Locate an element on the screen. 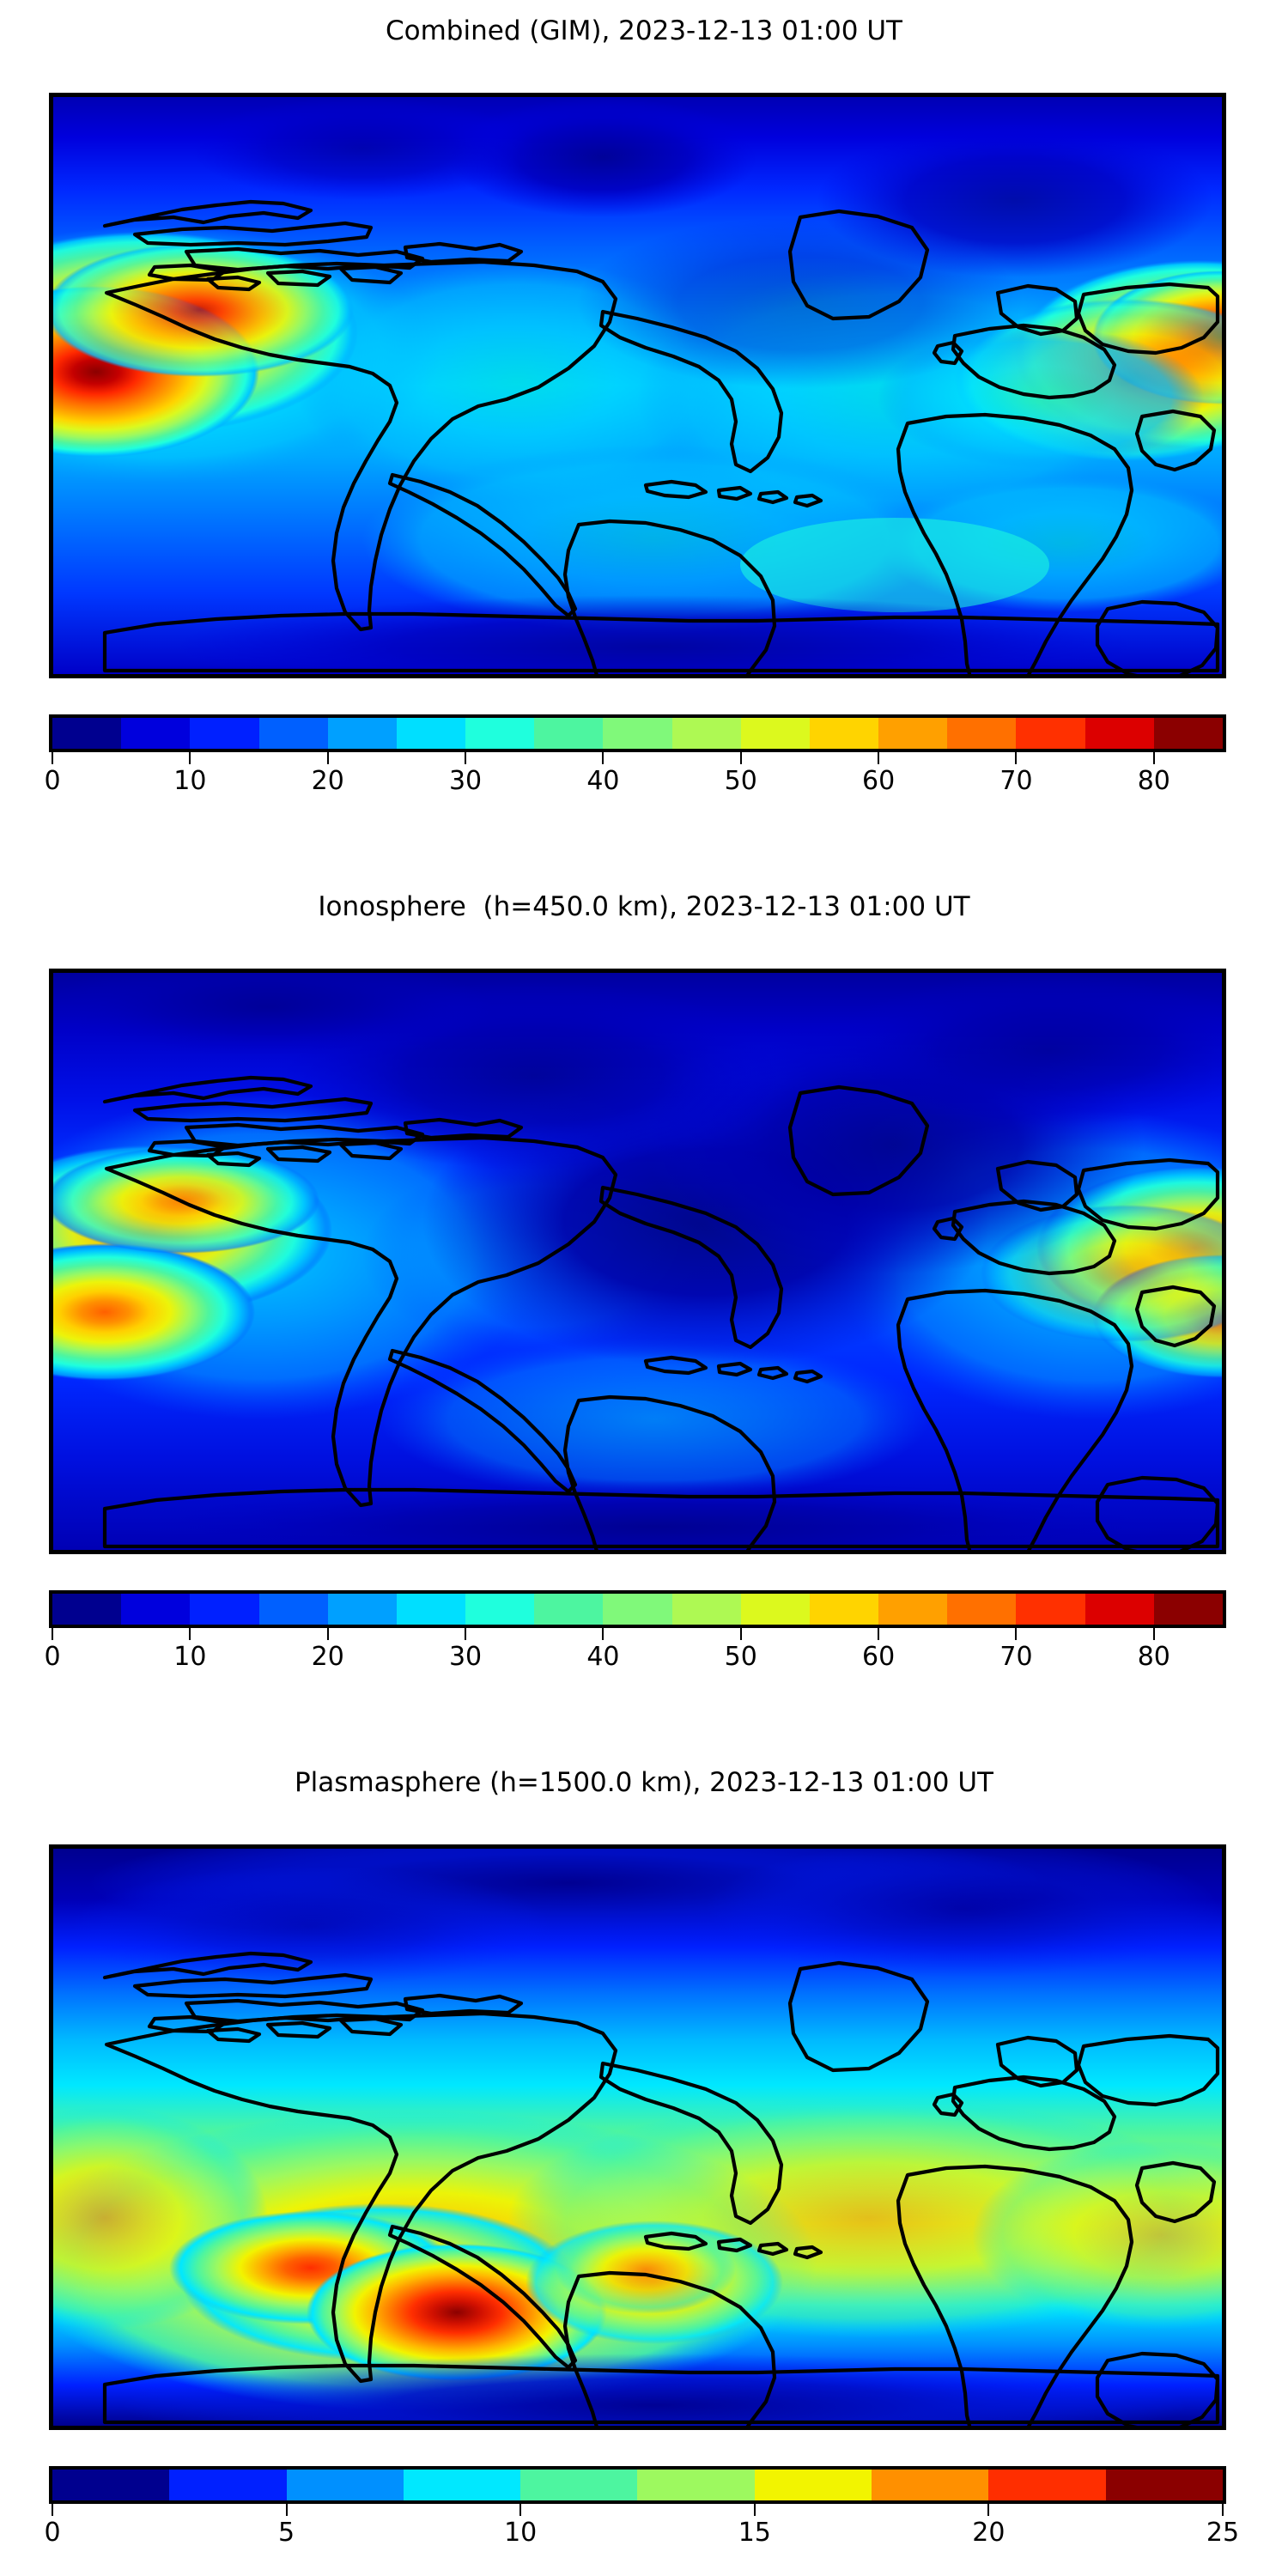 This screenshot has width=1288, height=2576. colorbar-plasmasphere is located at coordinates (638, 2485).